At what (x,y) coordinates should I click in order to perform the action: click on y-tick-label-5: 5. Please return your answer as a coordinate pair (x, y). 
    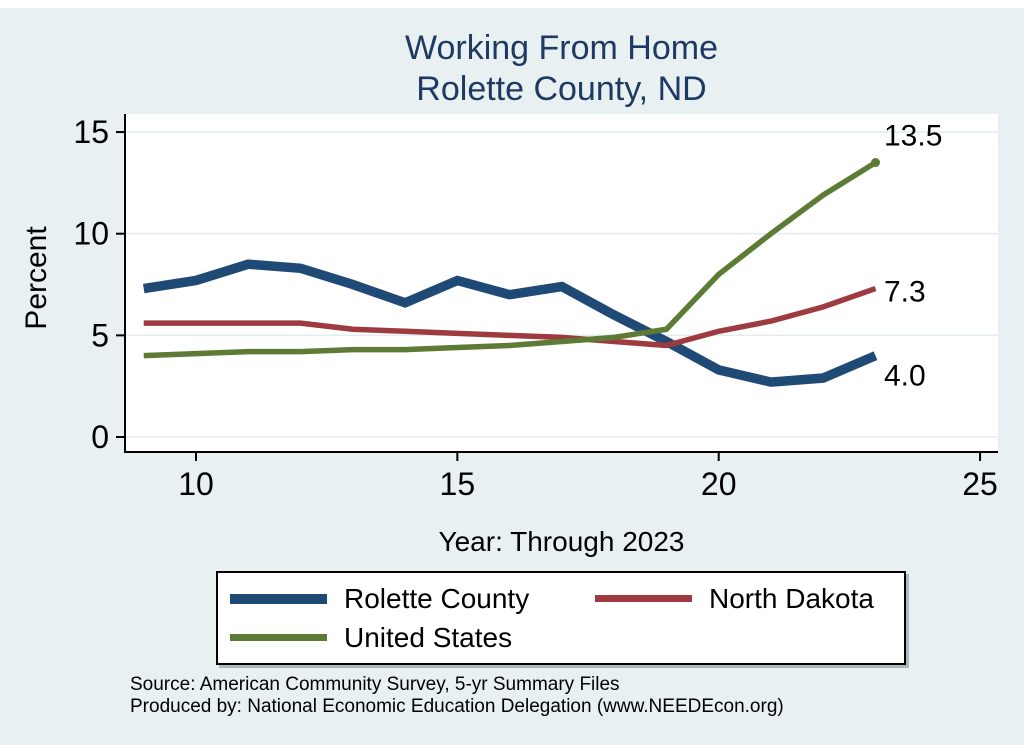
    Looking at the image, I should click on (100, 335).